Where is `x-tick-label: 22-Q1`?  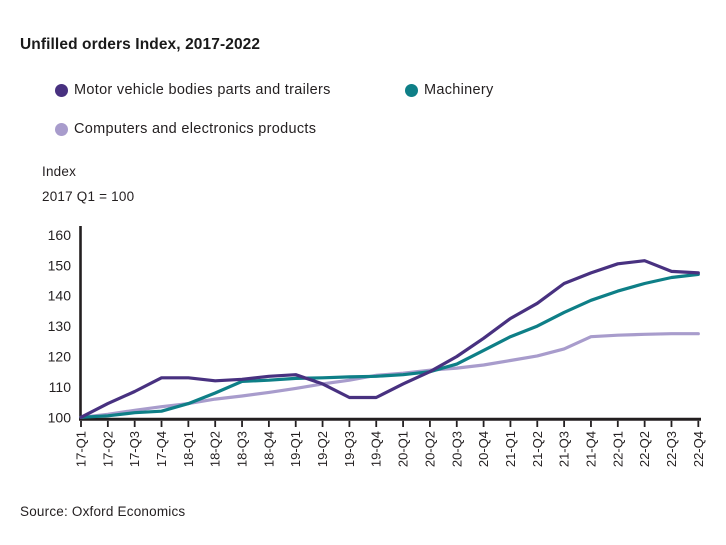
x-tick-label: 22-Q1 is located at coordinates (617, 449).